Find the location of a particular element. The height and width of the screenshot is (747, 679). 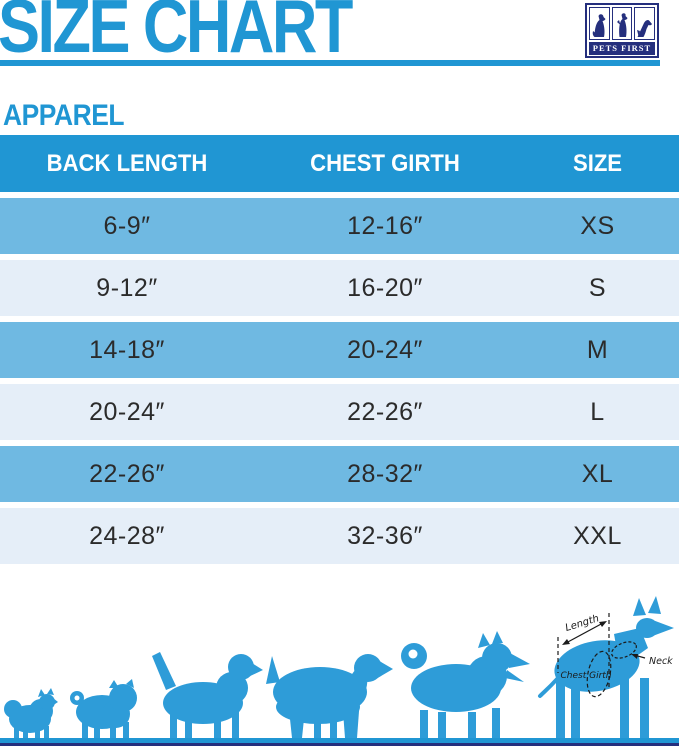

table-row-l: 20-24″ 22-26″ L is located at coordinates (339, 412).